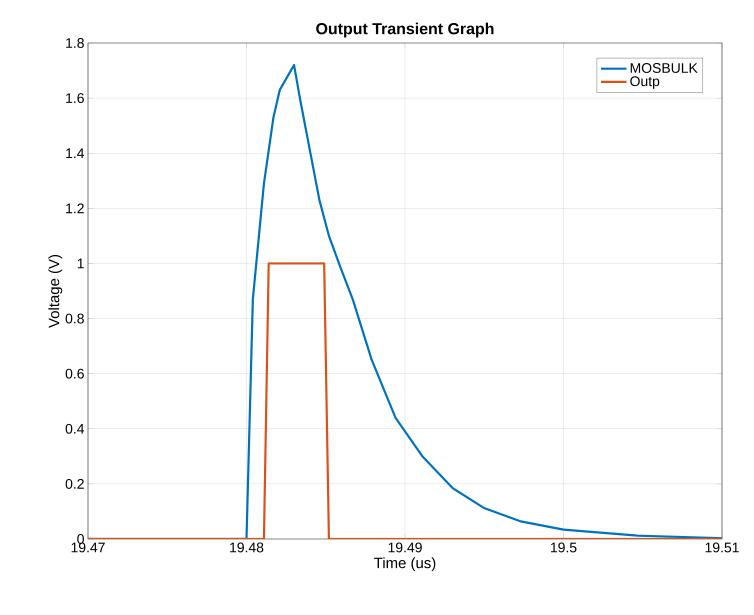 This screenshot has width=754, height=615. Describe the element at coordinates (722, 547) in the screenshot. I see `x-tick-label: 19.51` at that location.